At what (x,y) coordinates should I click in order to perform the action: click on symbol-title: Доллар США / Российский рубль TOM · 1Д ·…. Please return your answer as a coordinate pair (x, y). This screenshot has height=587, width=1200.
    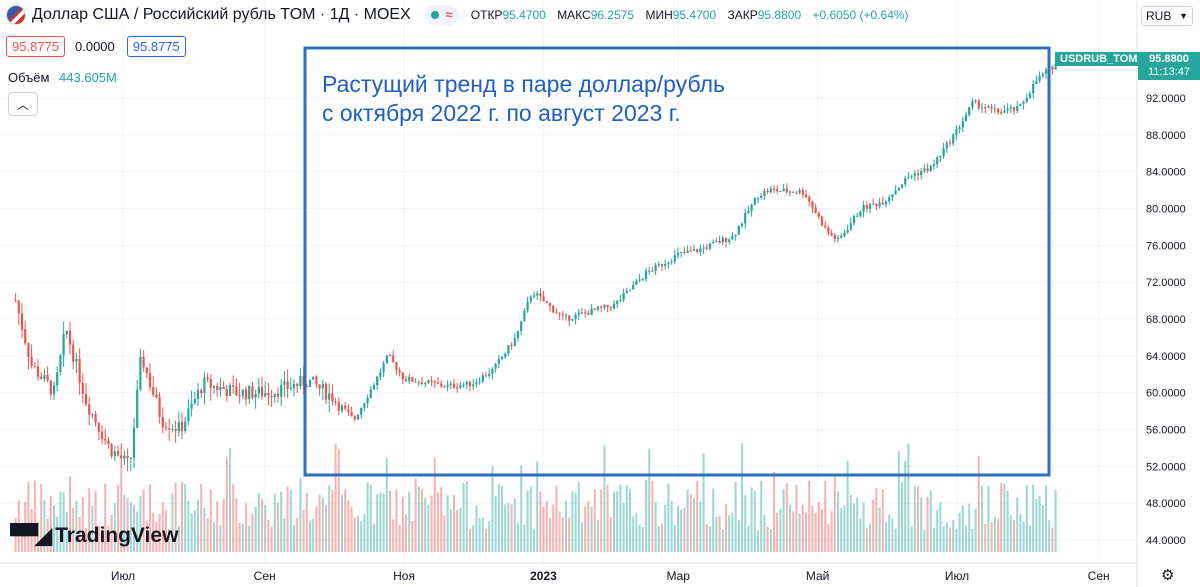
    Looking at the image, I should click on (221, 14).